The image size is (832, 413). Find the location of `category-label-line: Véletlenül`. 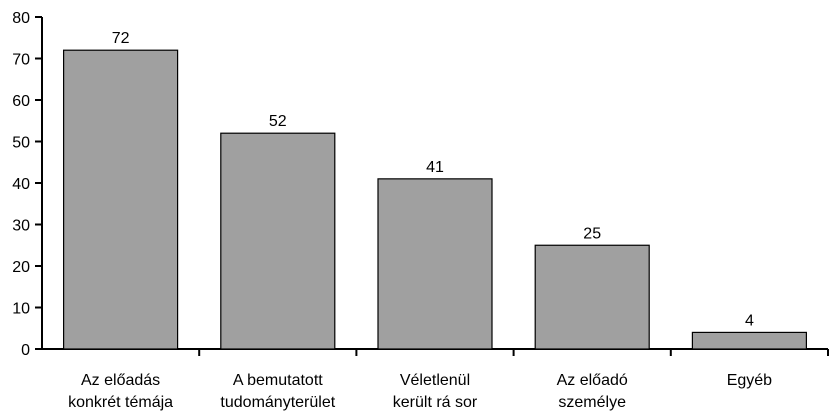

category-label-line: Véletlenül is located at coordinates (435, 380).